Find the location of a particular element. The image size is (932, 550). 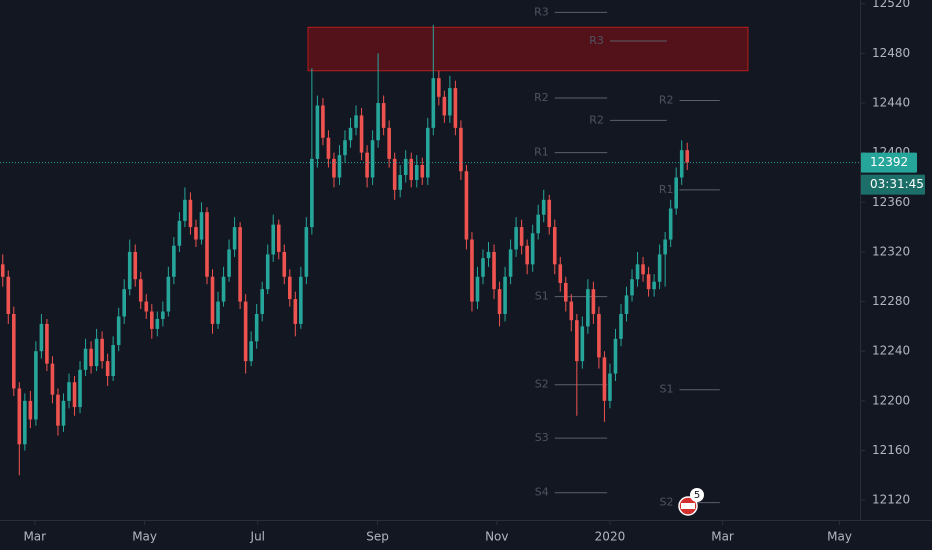

x-tick-label: Sep is located at coordinates (377, 537).